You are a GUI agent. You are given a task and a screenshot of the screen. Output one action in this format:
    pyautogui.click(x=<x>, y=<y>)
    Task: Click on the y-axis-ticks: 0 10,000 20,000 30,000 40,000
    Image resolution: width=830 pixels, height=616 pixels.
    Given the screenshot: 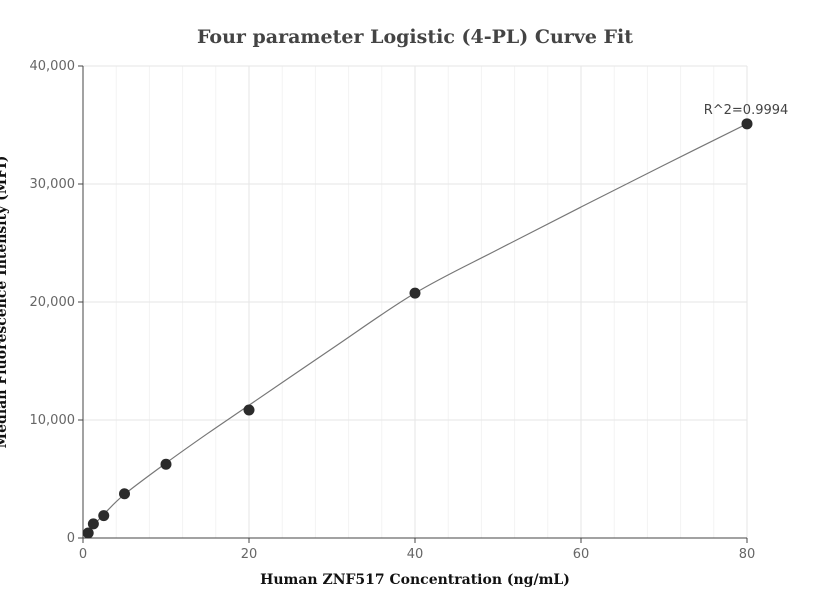 What is the action you would take?
    pyautogui.click(x=56, y=302)
    